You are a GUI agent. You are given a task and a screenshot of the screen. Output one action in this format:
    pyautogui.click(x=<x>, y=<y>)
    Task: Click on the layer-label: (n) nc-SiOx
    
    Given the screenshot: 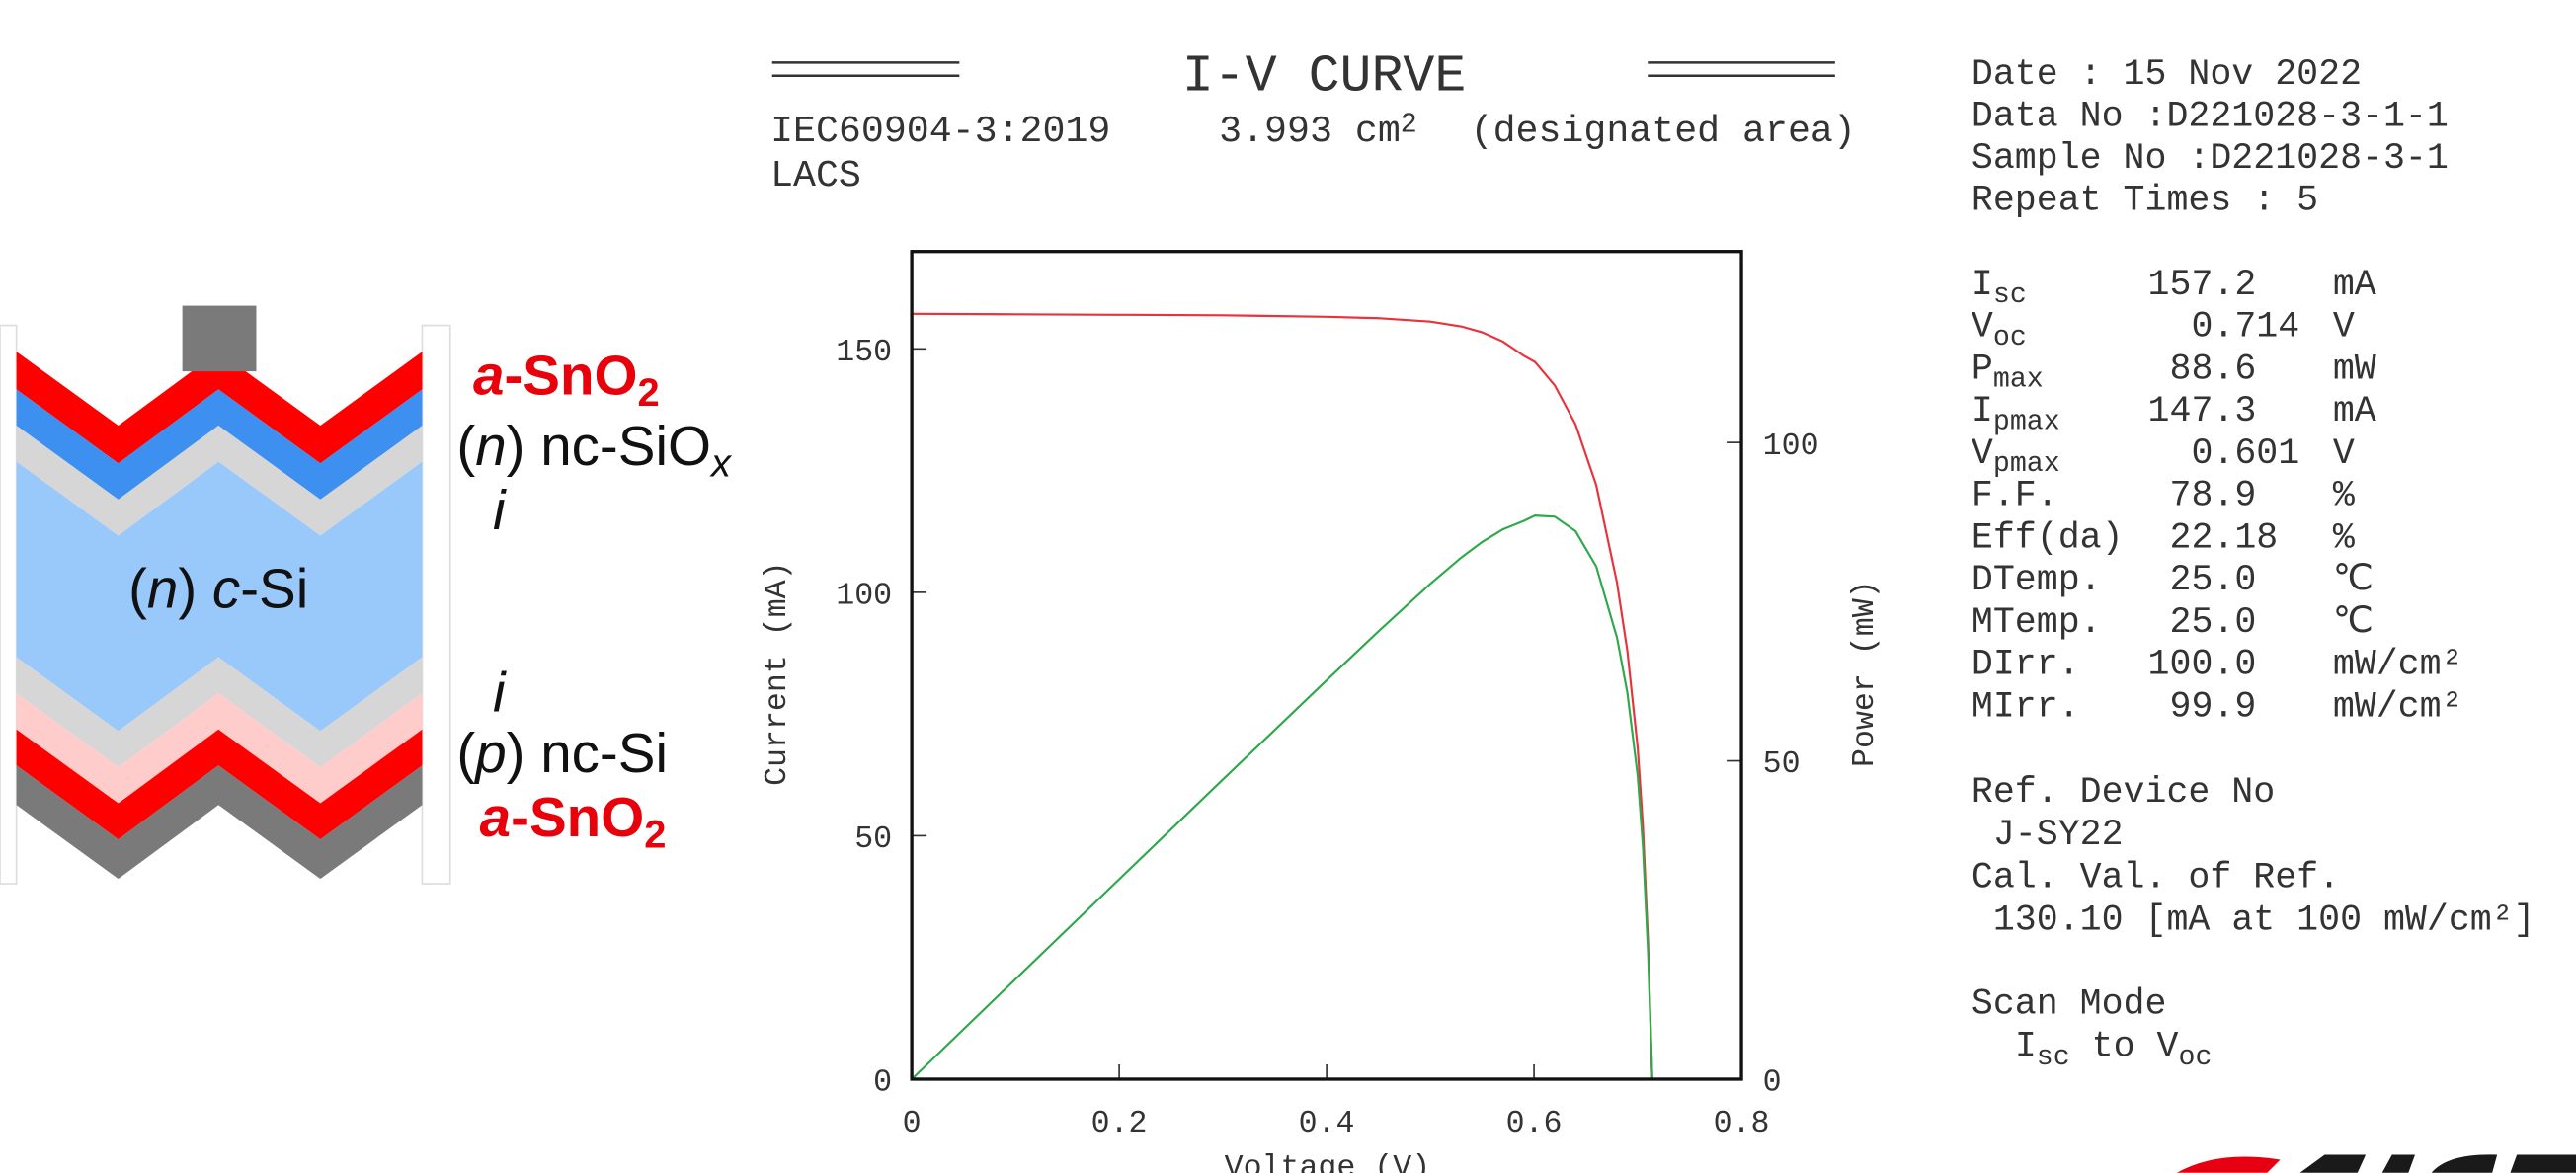 What is the action you would take?
    pyautogui.click(x=594, y=451)
    